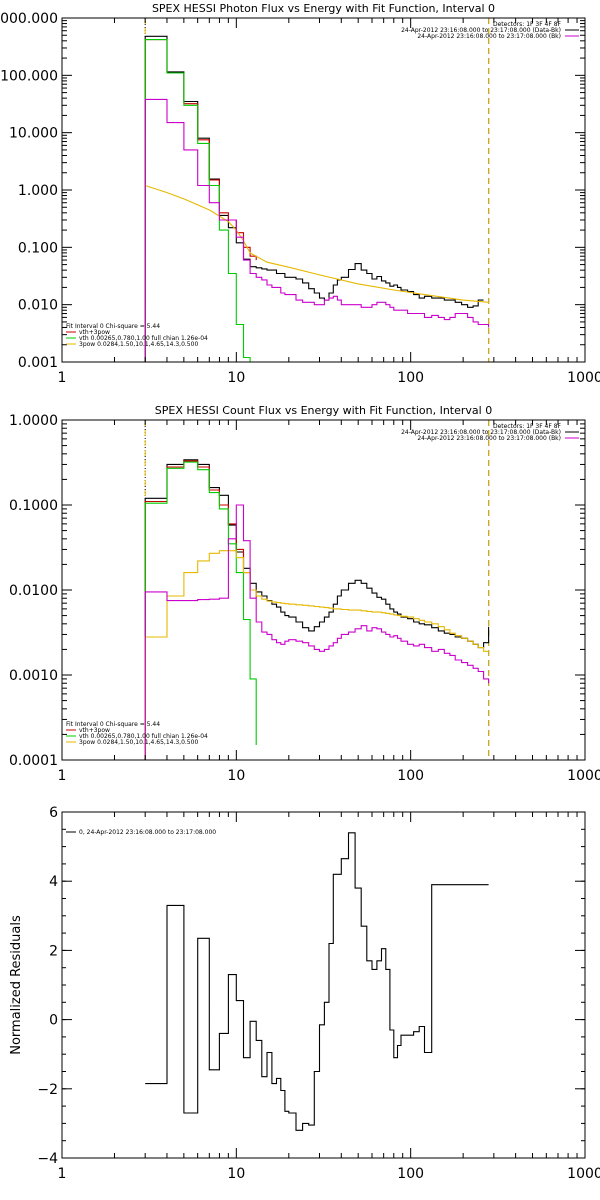 The width and height of the screenshot is (600, 1200). I want to click on y-tick-label: 2, so click(53, 951).